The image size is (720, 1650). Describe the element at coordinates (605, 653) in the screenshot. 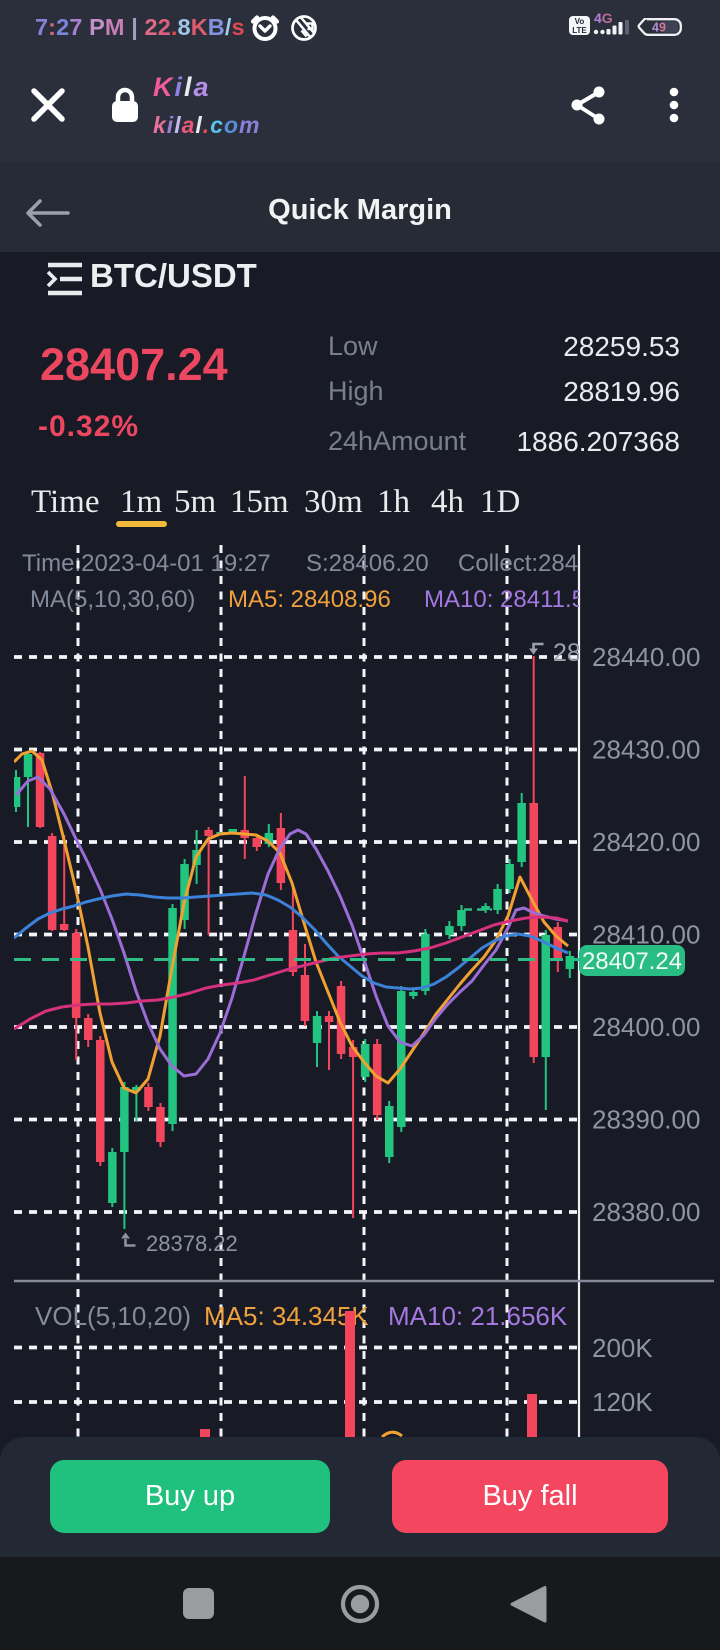

I see `svg-text: 28443.96` at that location.